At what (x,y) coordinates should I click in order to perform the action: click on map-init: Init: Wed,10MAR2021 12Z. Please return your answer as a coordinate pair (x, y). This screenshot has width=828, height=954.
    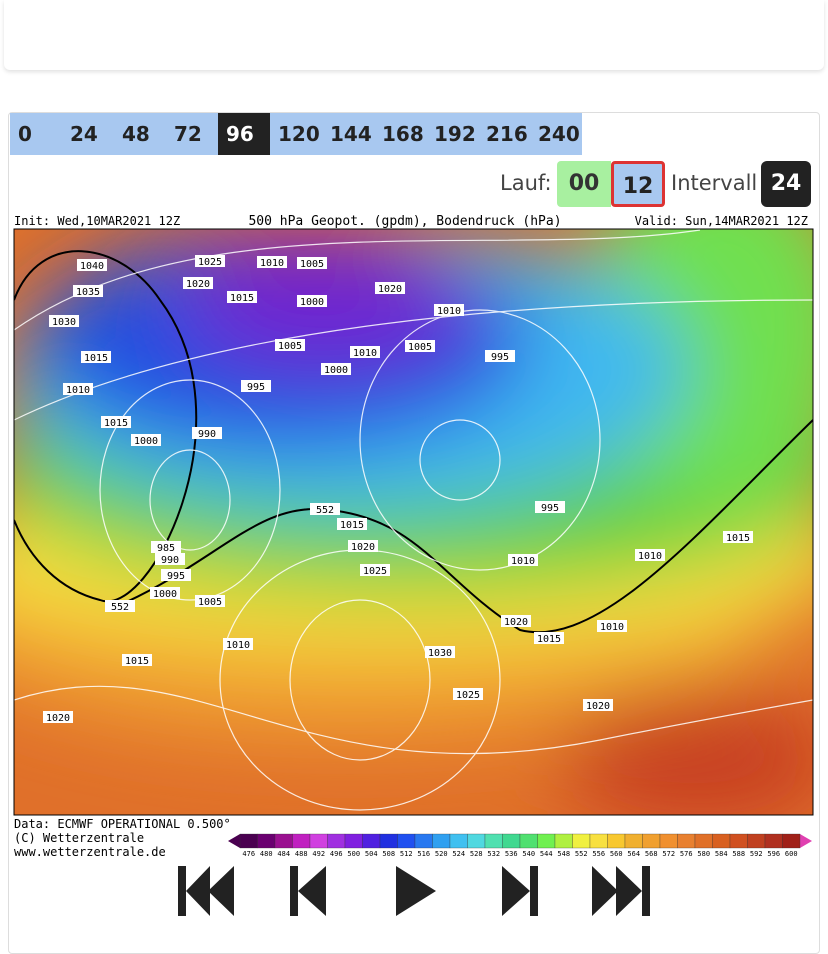
    Looking at the image, I should click on (97, 221).